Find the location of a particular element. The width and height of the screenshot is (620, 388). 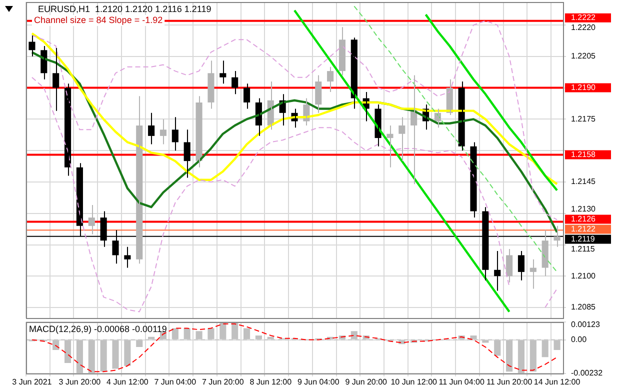

x-tick-label: 3 Jun 2021 is located at coordinates (32, 381).